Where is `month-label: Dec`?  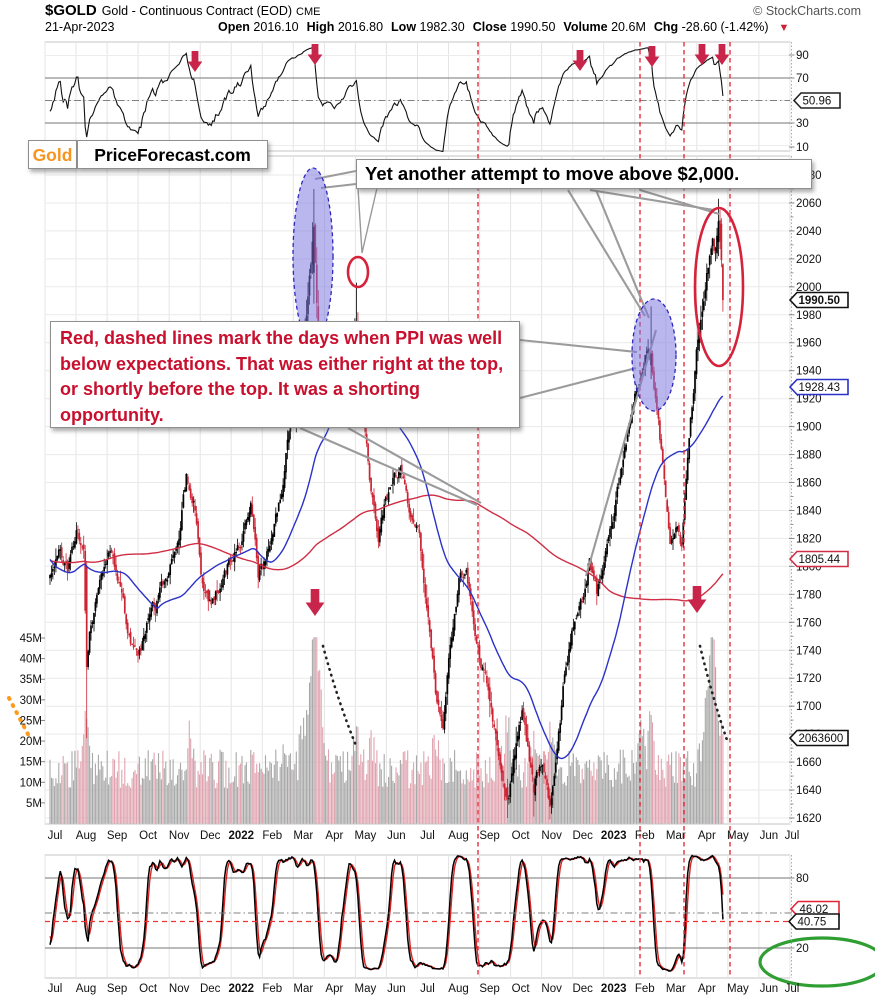 month-label: Dec is located at coordinates (582, 836).